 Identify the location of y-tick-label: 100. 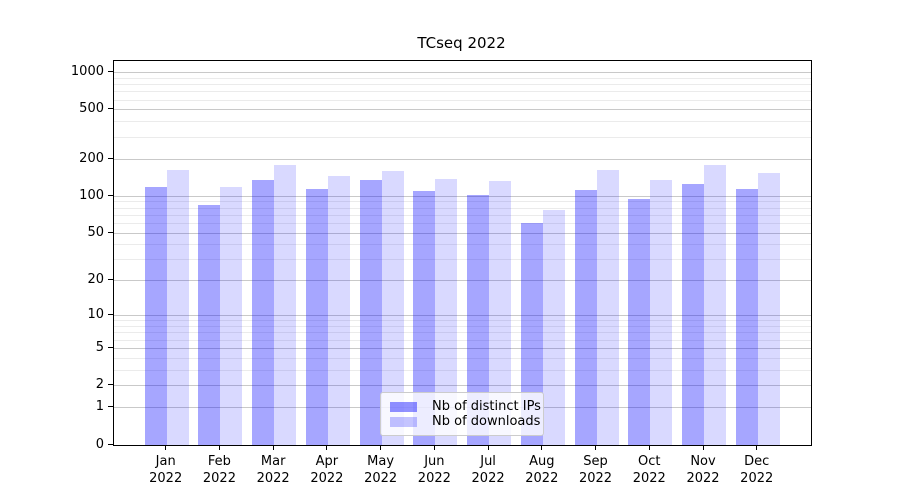
(91, 195).